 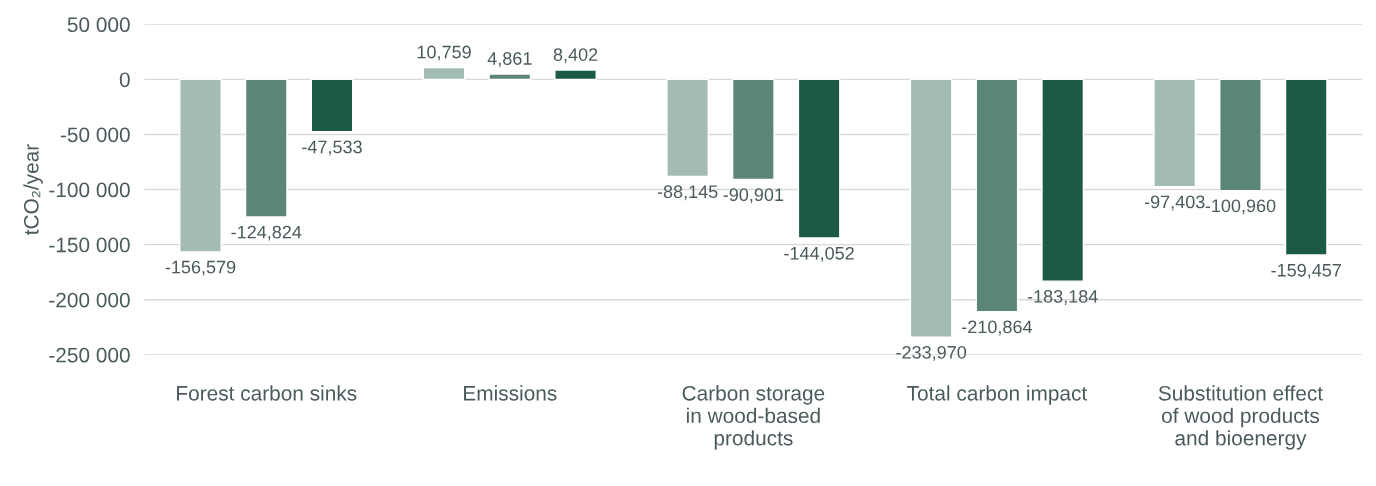 What do you see at coordinates (575, 56) in the screenshot?
I see `data-label: 8,402` at bounding box center [575, 56].